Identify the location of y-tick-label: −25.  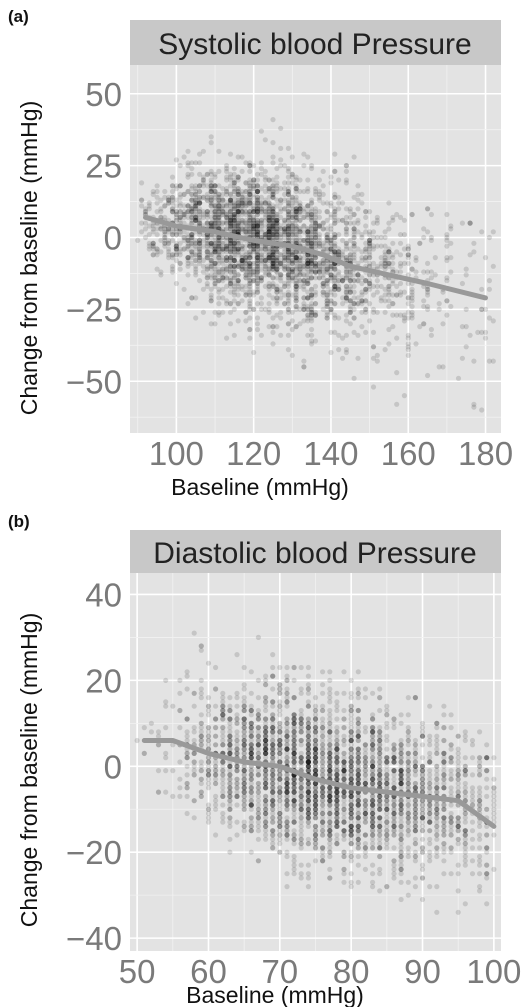
(94, 309).